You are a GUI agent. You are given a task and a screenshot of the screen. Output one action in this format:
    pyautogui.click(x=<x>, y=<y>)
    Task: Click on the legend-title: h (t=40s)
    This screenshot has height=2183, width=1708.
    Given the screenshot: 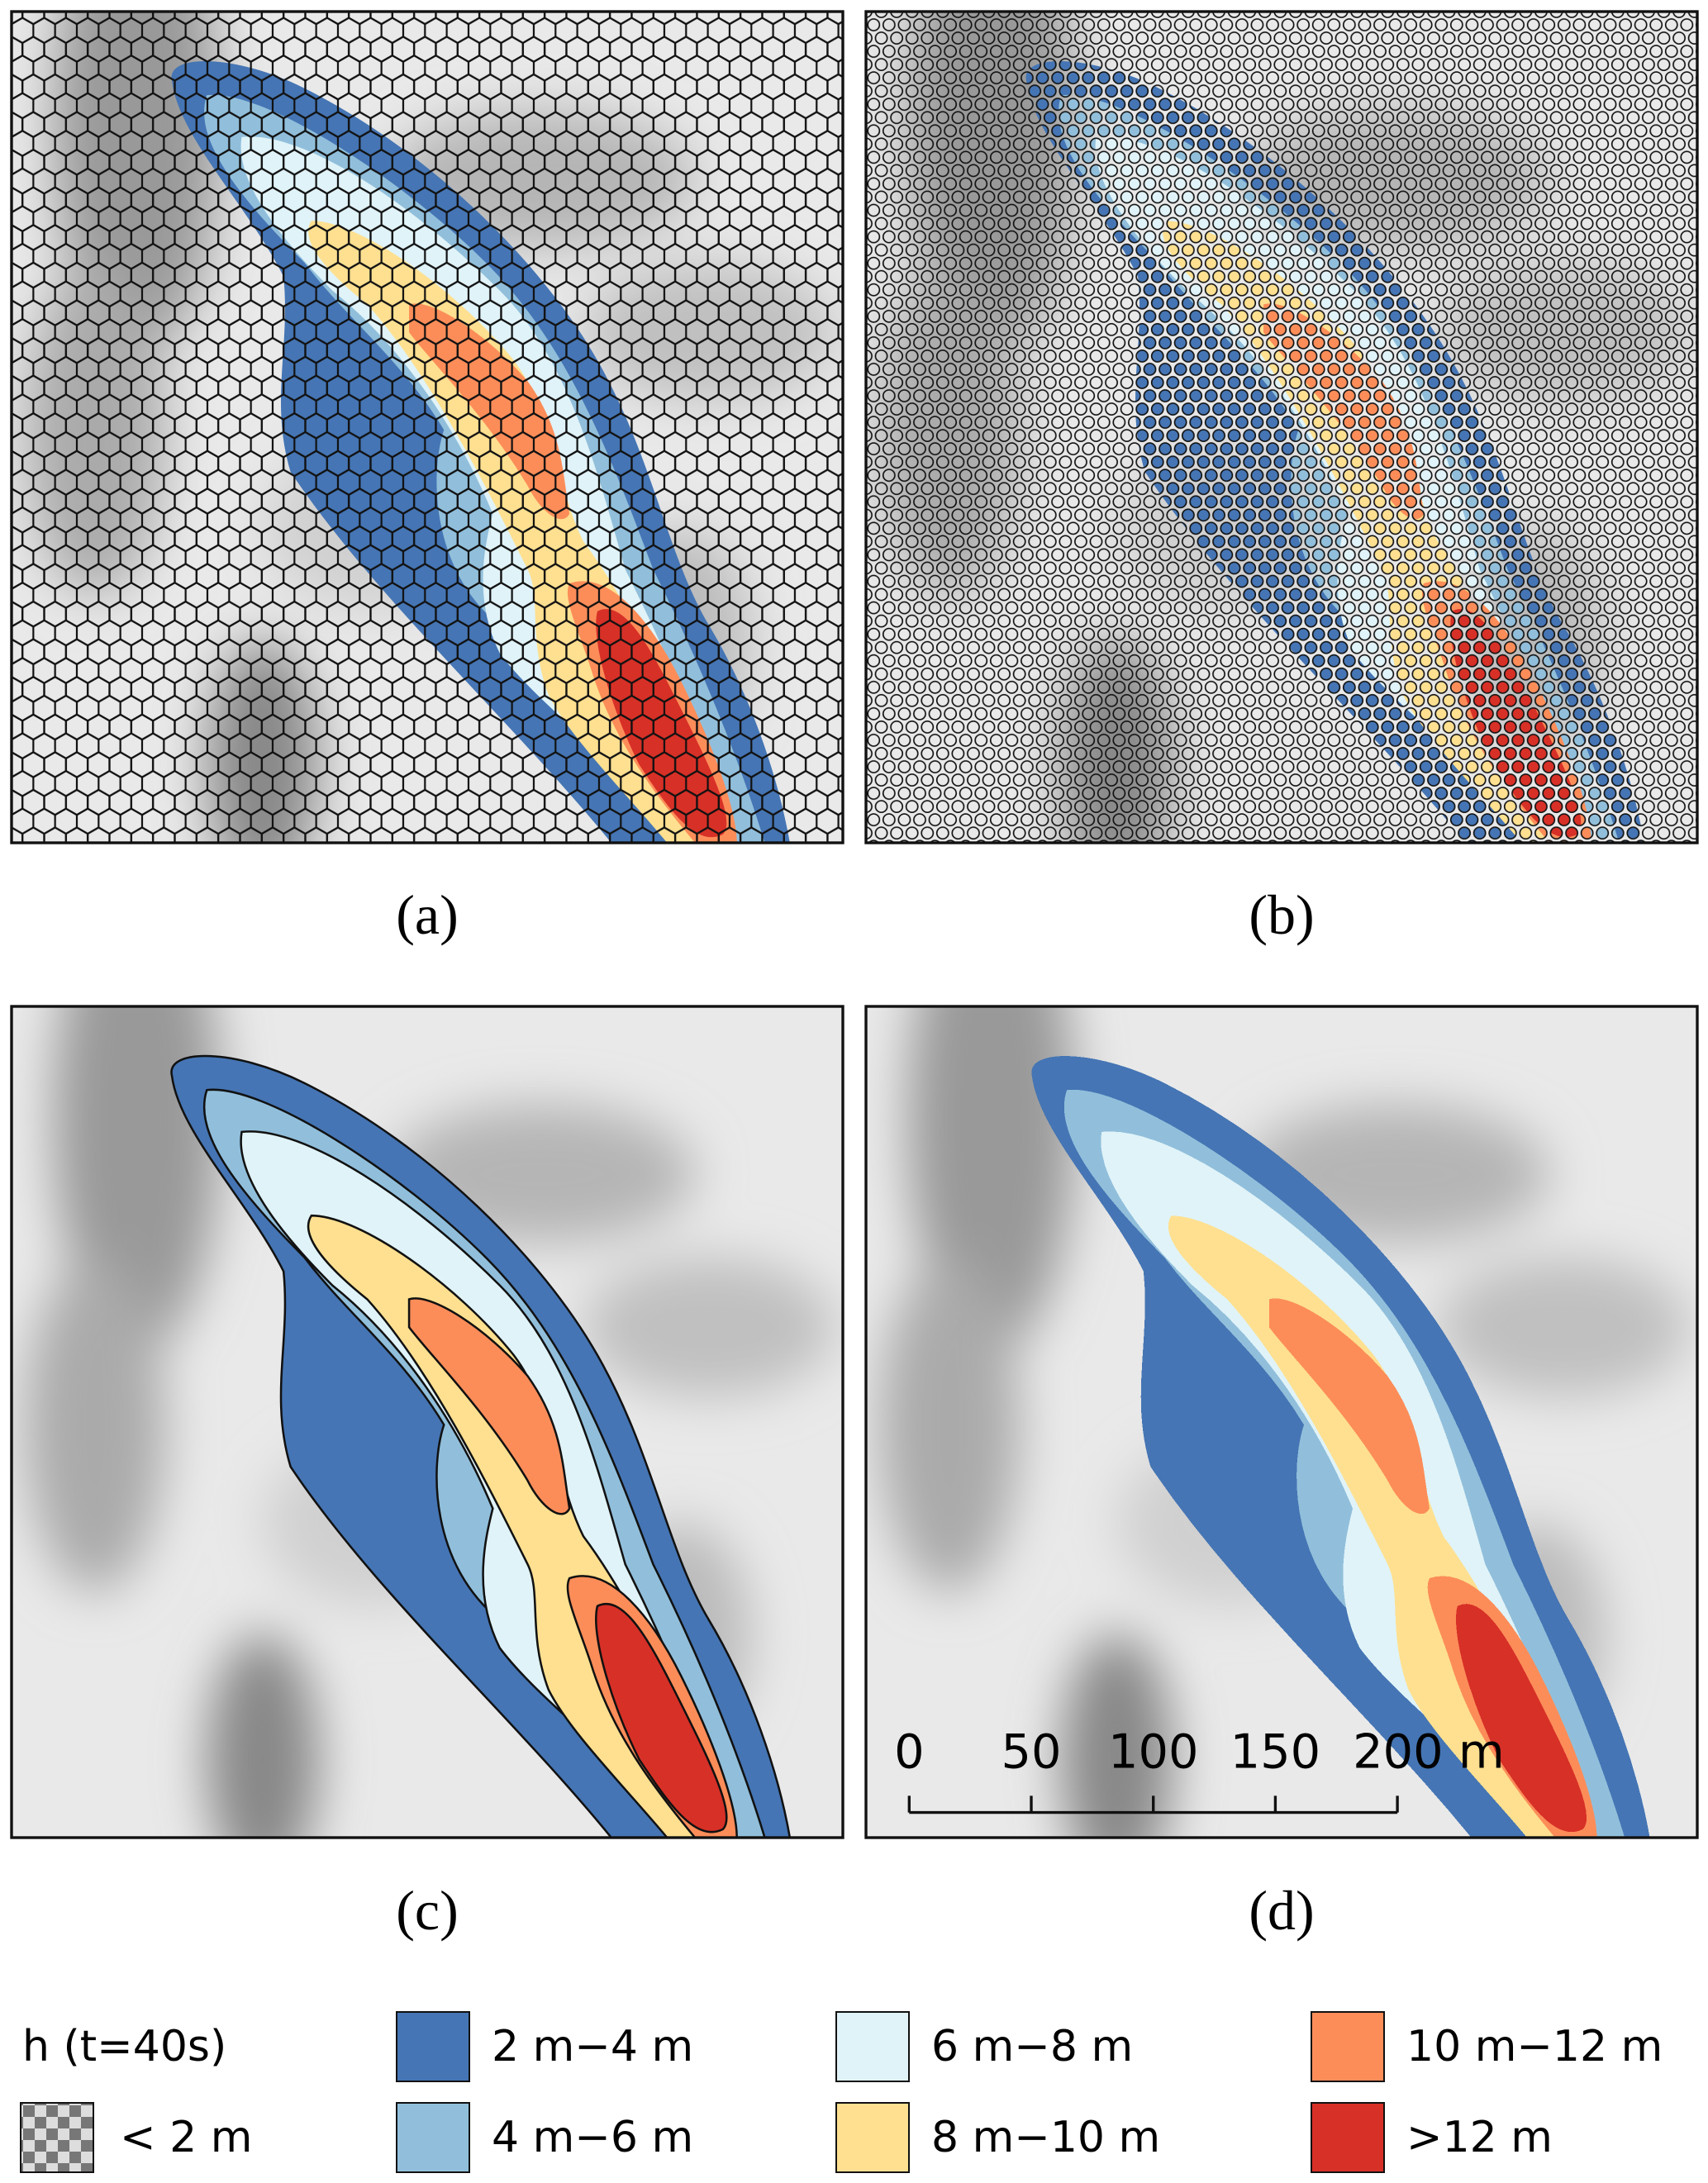 What is the action you would take?
    pyautogui.click(x=124, y=2047)
    